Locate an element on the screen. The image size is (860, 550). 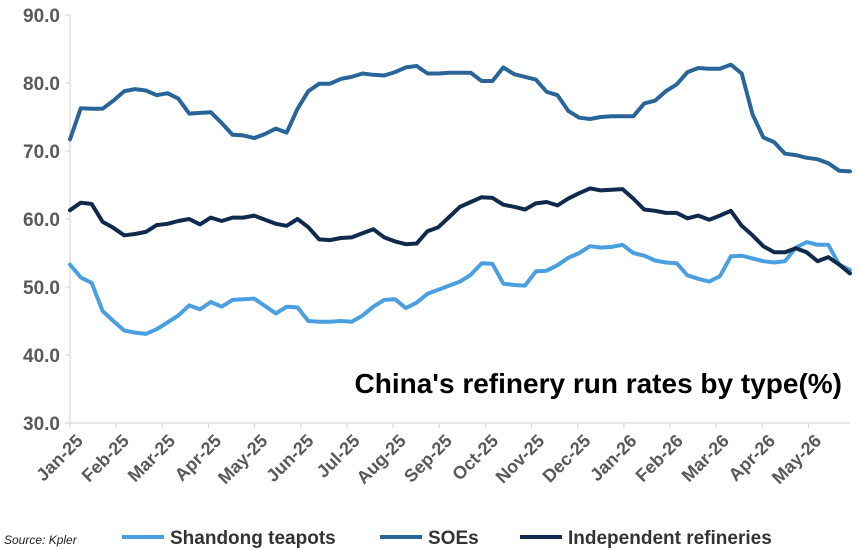
x-tick-label: Sep-25 is located at coordinates (428, 459).